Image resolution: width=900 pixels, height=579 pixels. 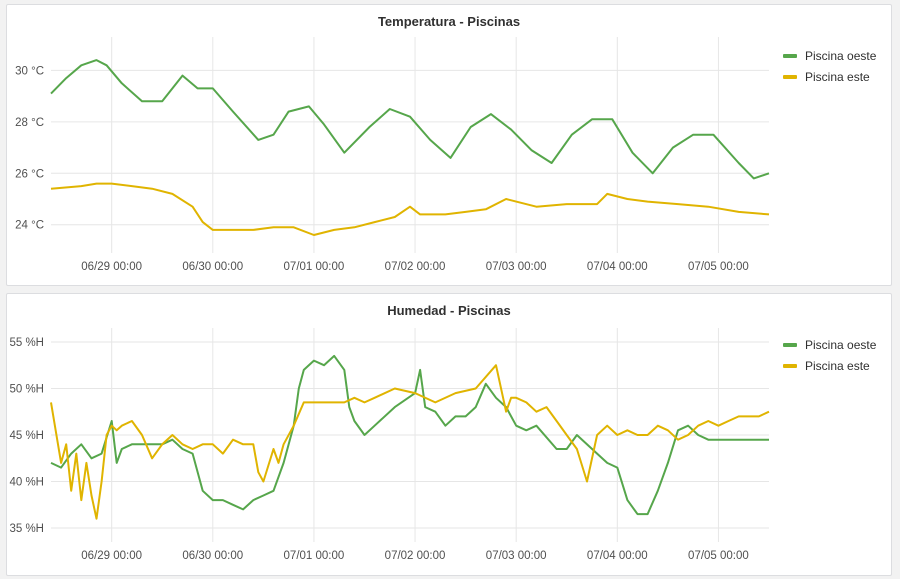 I want to click on y-tick-label: 50 %H, so click(x=26, y=389).